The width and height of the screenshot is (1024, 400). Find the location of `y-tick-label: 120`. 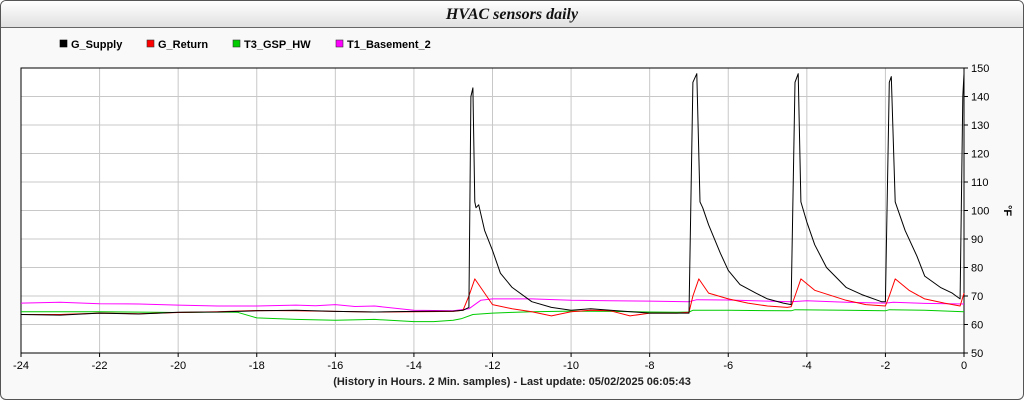

y-tick-label: 120 is located at coordinates (980, 155).